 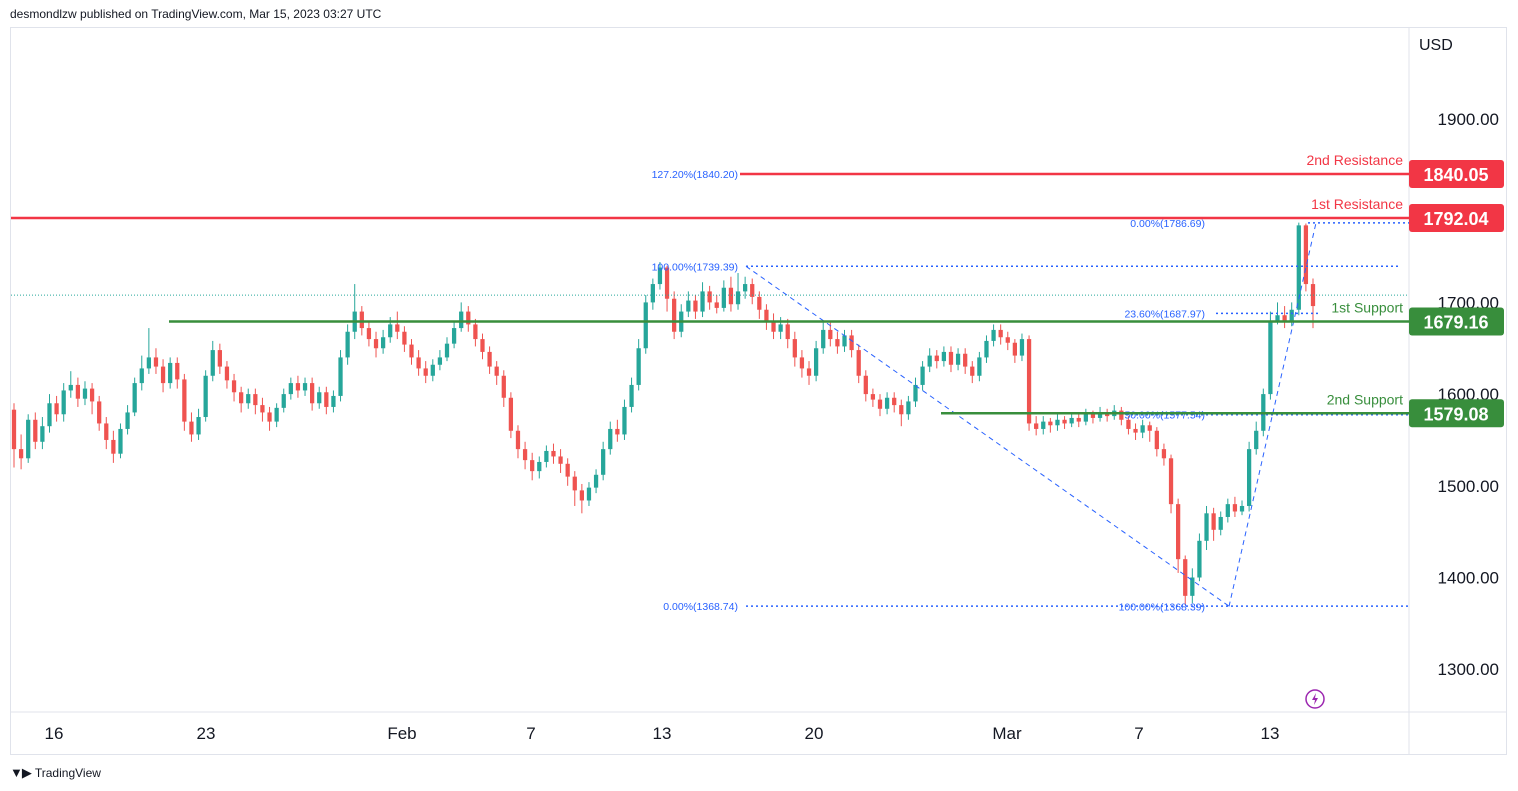 What do you see at coordinates (1357, 204) in the screenshot?
I see `level-name: 1st Resistance` at bounding box center [1357, 204].